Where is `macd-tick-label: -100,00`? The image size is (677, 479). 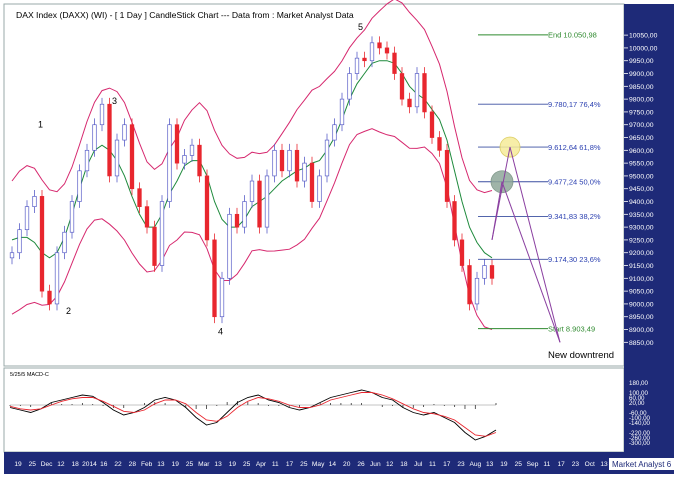 macd-tick-label: -100,00 is located at coordinates (640, 418).